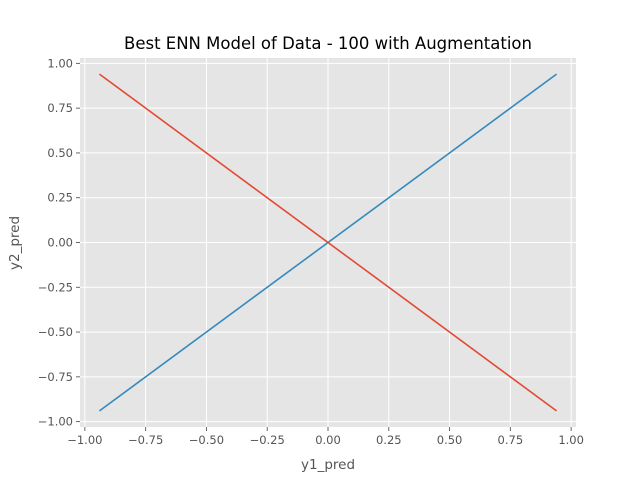 This screenshot has height=480, width=640. Describe the element at coordinates (84, 440) in the screenshot. I see `x-tick-label: −1.00` at that location.